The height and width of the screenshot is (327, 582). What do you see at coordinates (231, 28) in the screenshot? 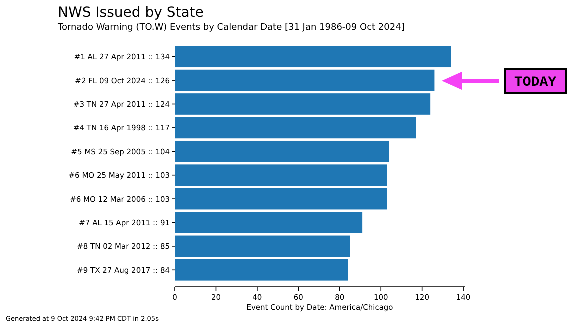
I see `chart-subtitle: Tornado Warning (TO.W) Events by Calendar Date [31 Jan 1986-09 Oct 2024]` at bounding box center [231, 28].